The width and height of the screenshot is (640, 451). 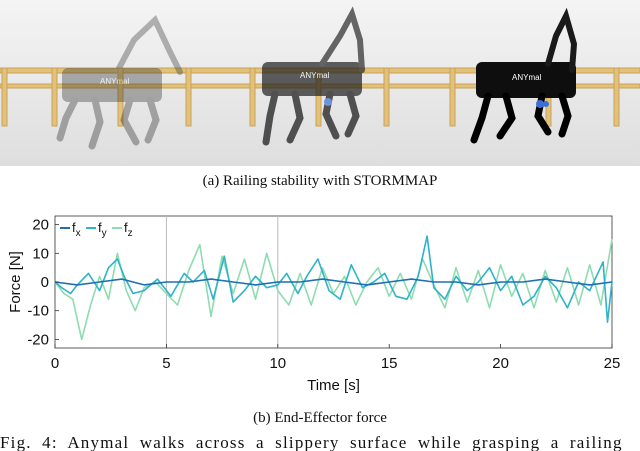 I want to click on y-tick-label: 0, so click(x=45, y=282).